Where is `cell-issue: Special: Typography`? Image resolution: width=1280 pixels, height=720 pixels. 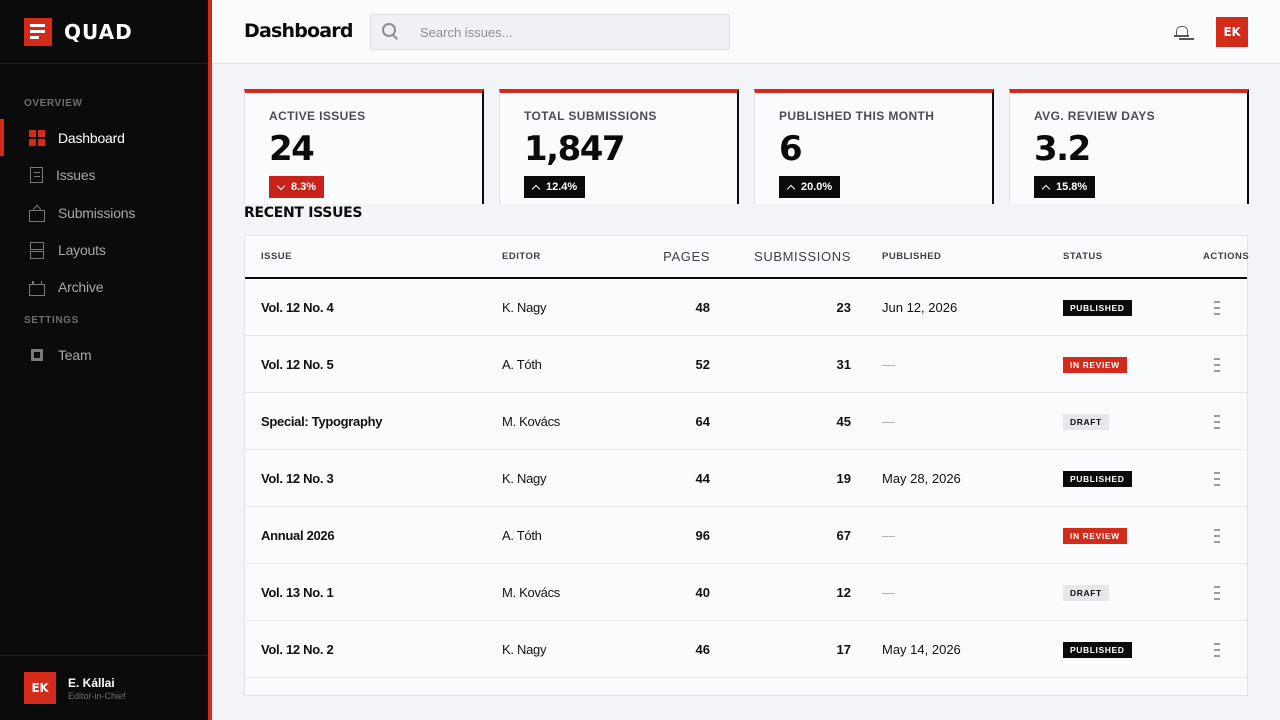 cell-issue: Special: Typography is located at coordinates (322, 421).